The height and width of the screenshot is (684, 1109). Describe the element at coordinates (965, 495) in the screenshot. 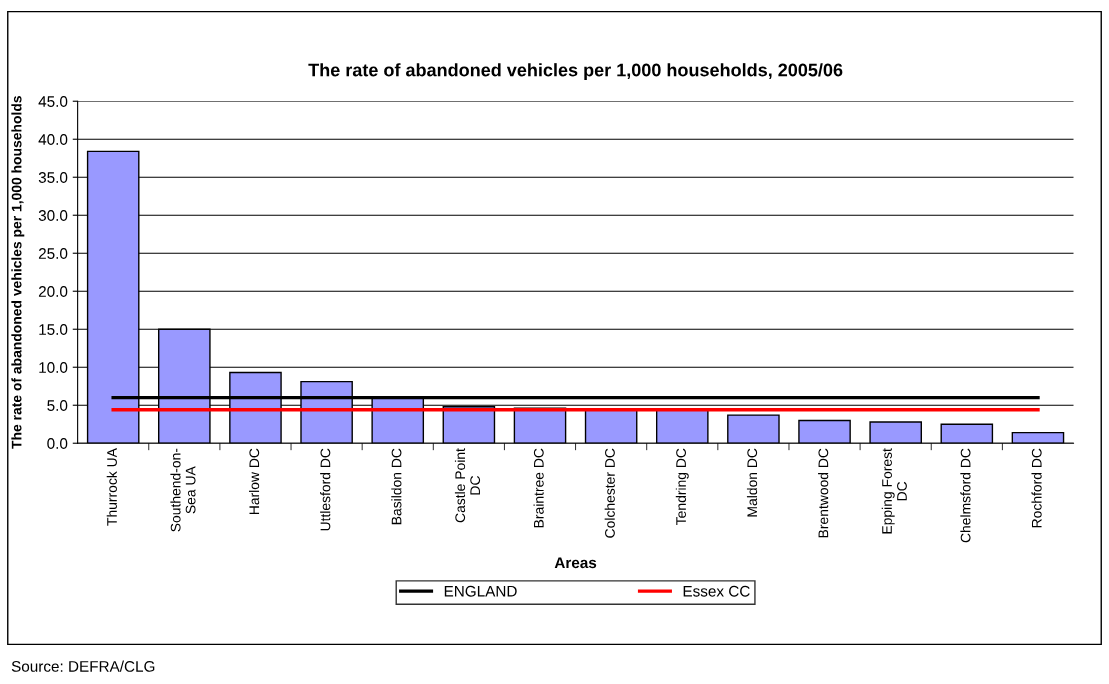

I see `x-tick-label: Chelmsford DC` at that location.